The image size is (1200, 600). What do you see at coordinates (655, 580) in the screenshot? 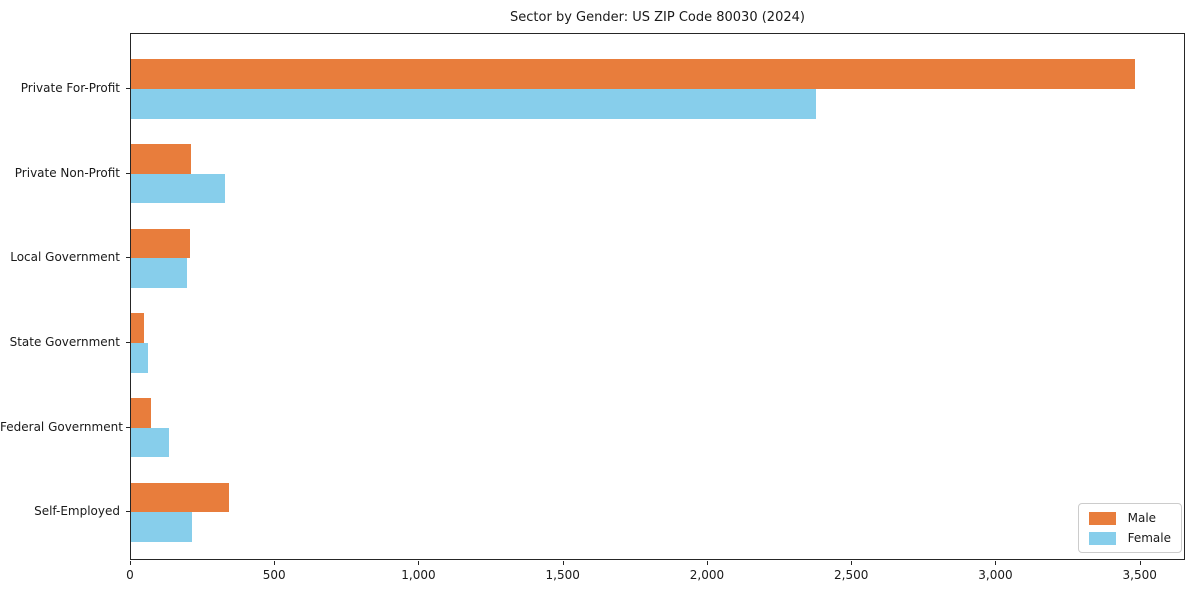
I see `x-axis: 0 500 1,000 1,500 2,000 2,500 3,000 3,500` at bounding box center [655, 580].